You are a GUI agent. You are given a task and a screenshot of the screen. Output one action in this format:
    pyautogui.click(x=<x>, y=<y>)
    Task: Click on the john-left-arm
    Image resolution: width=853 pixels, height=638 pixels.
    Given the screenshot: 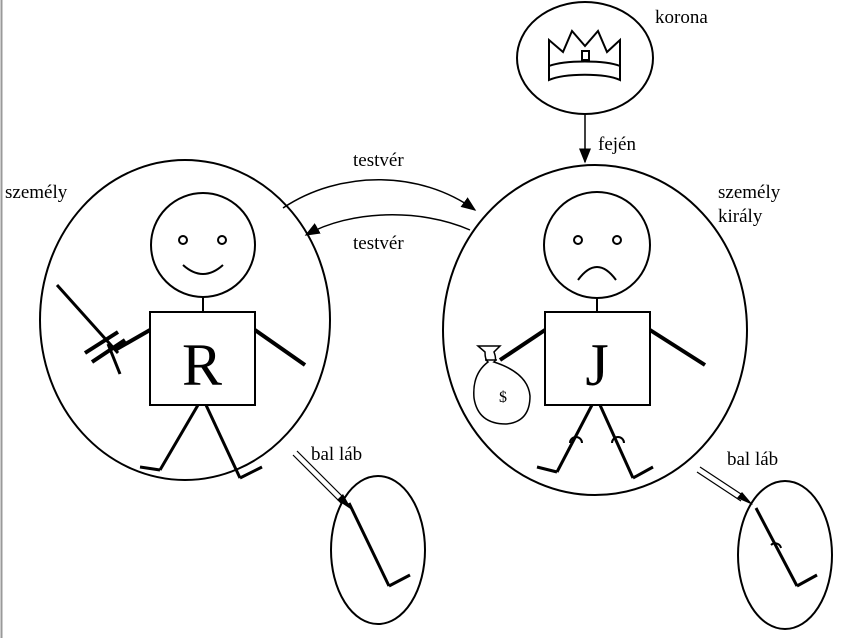 What is the action you would take?
    pyautogui.click(x=522, y=345)
    